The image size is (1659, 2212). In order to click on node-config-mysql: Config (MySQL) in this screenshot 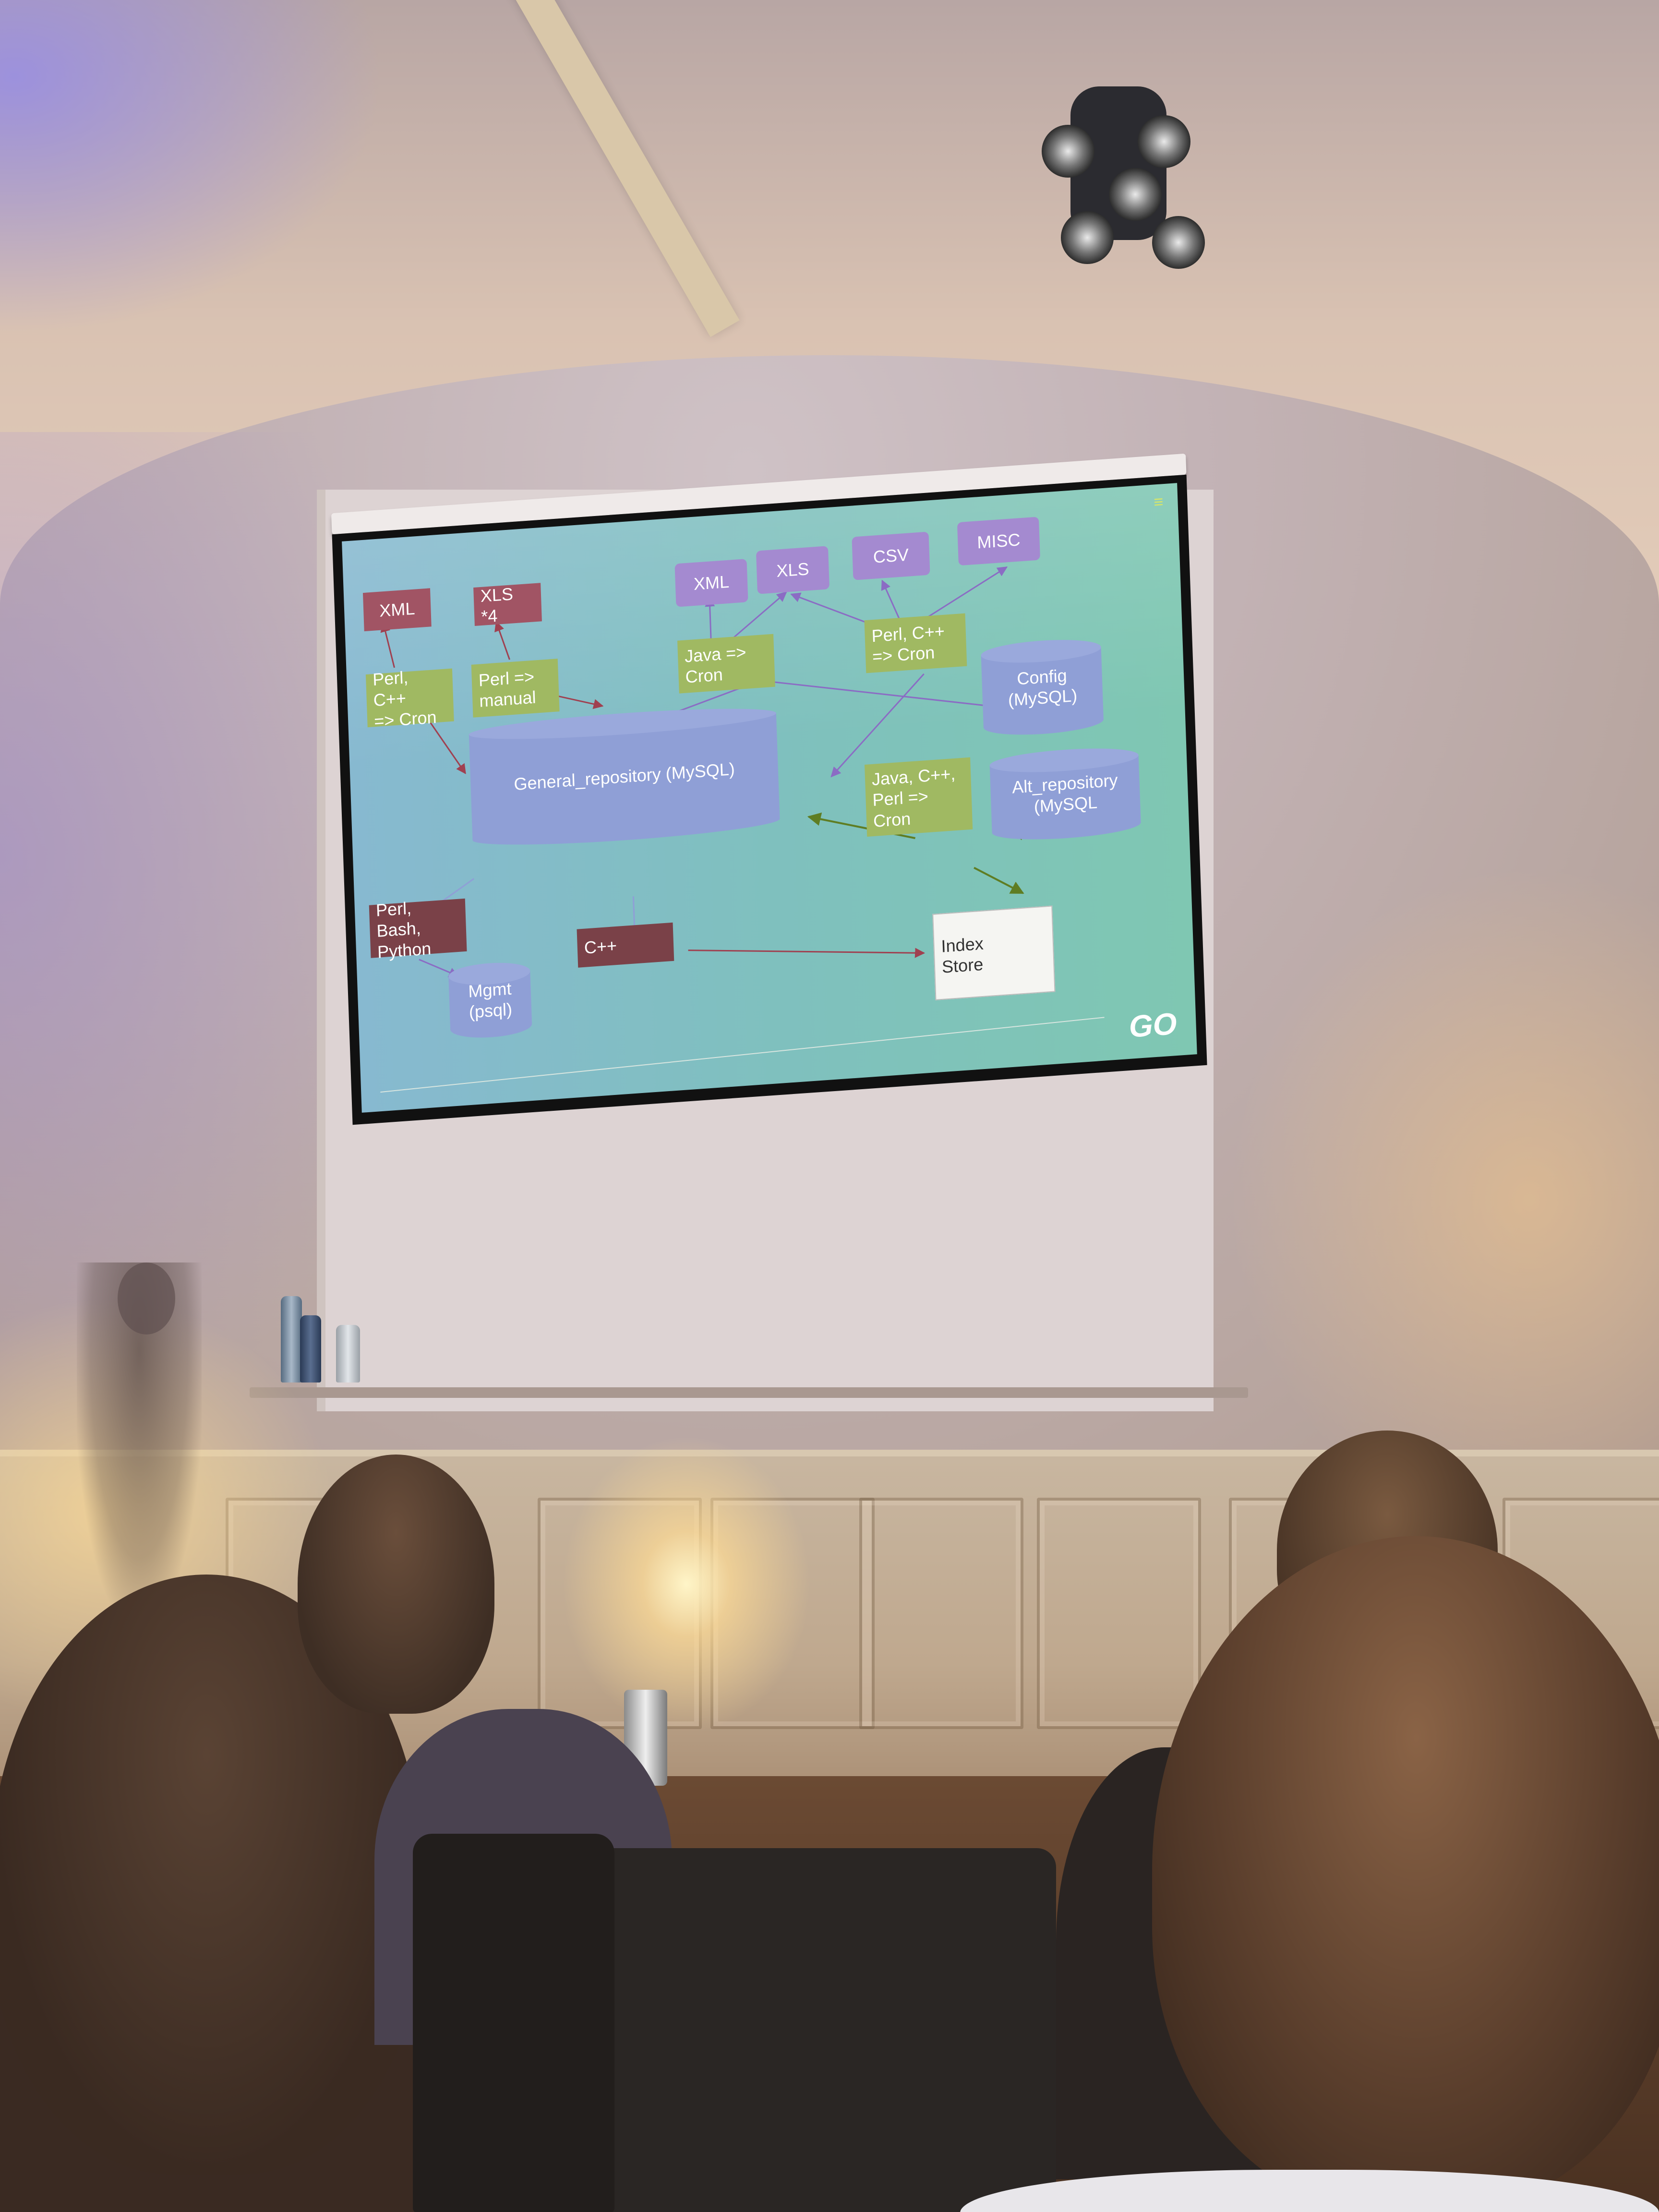, I will do `click(1042, 687)`.